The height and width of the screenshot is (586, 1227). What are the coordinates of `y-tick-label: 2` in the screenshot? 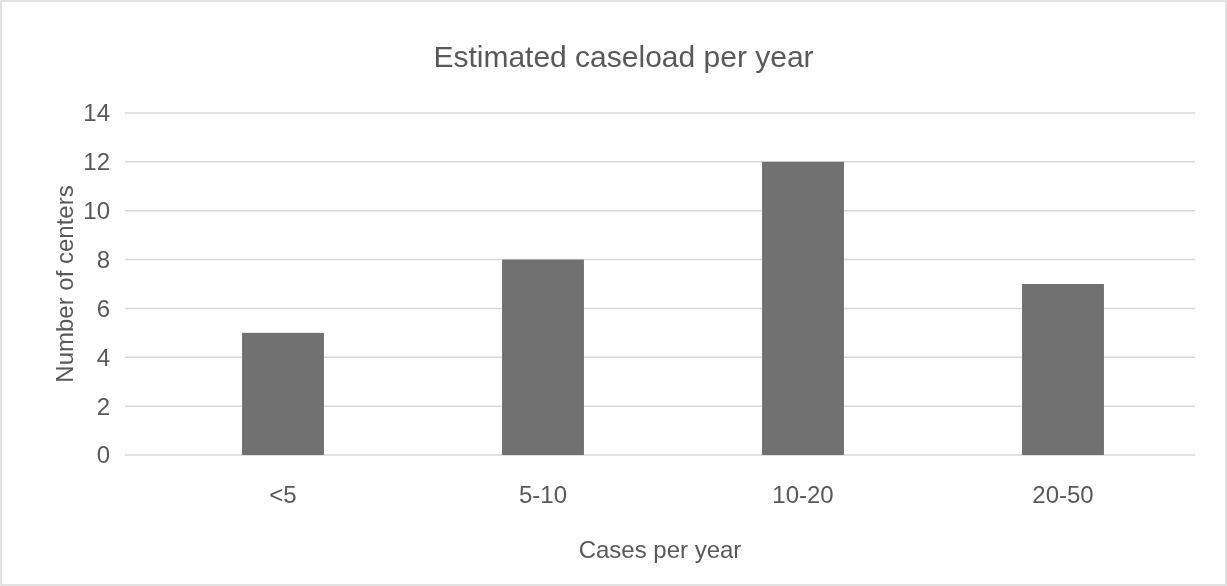 It's located at (103, 406).